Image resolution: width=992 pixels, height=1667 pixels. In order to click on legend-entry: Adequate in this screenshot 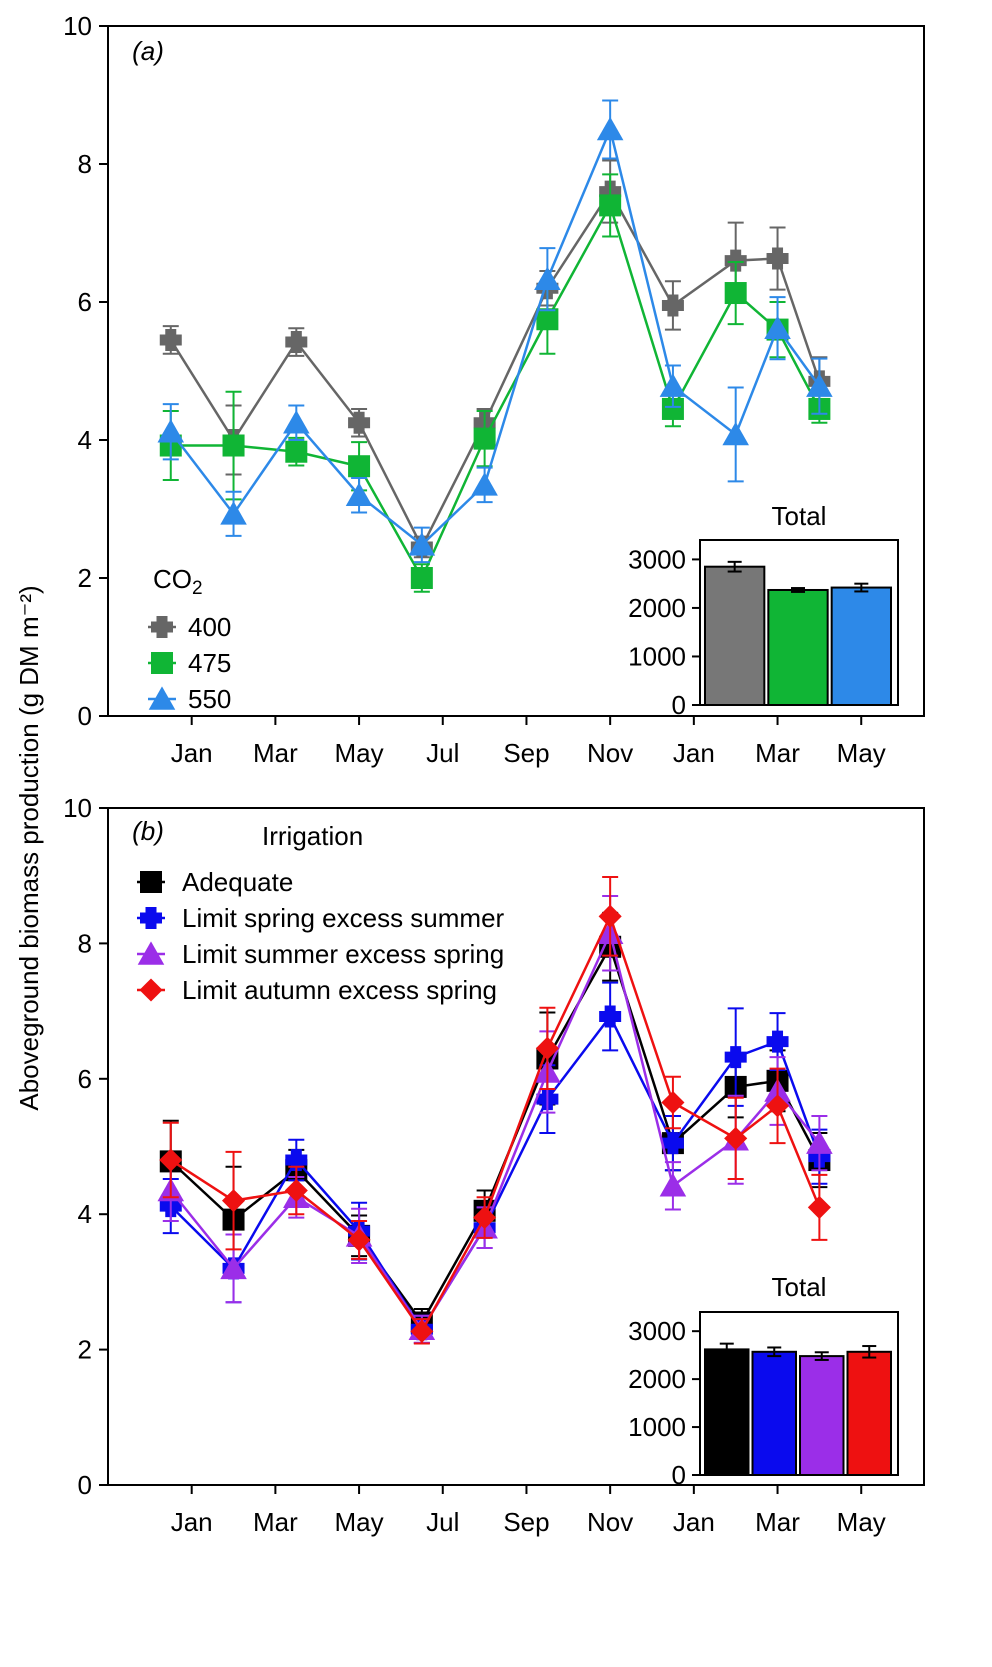, I will do `click(215, 882)`.